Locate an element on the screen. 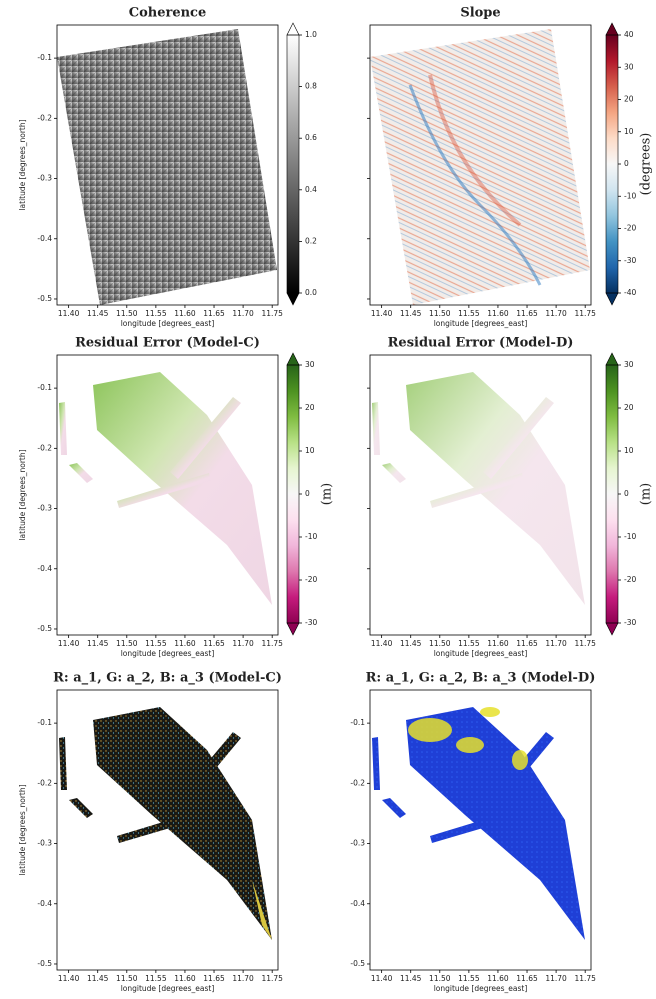 The width and height of the screenshot is (656, 999). colorbar-frame is located at coordinates (293, 164).